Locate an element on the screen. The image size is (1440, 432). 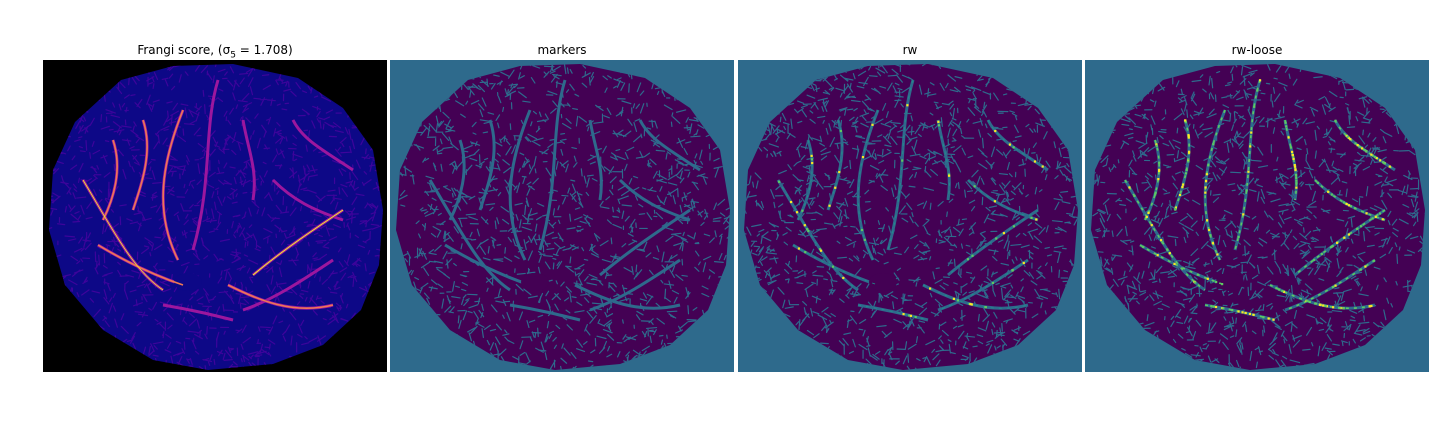
panel-title-frangi: Frangi score, (σ5 = 1.708) is located at coordinates (215, 52).